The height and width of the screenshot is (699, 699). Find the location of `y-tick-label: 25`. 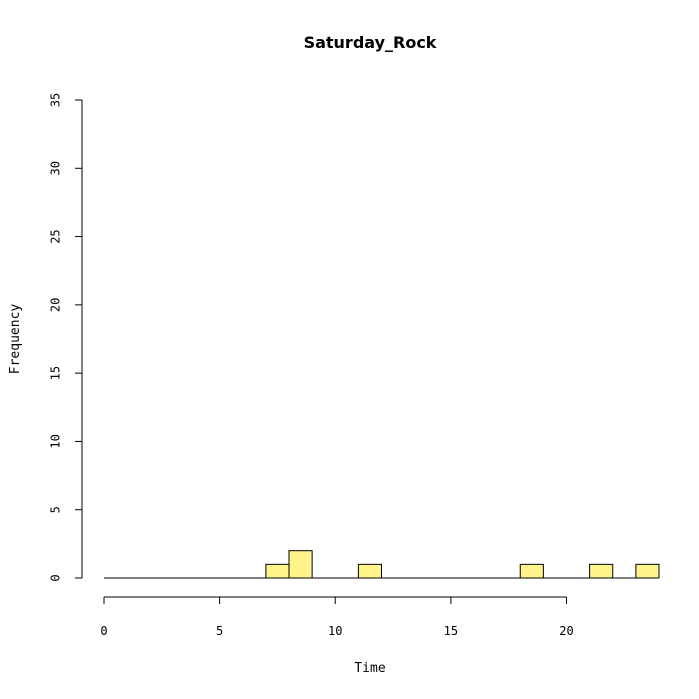

y-tick-label: 25 is located at coordinates (56, 236).